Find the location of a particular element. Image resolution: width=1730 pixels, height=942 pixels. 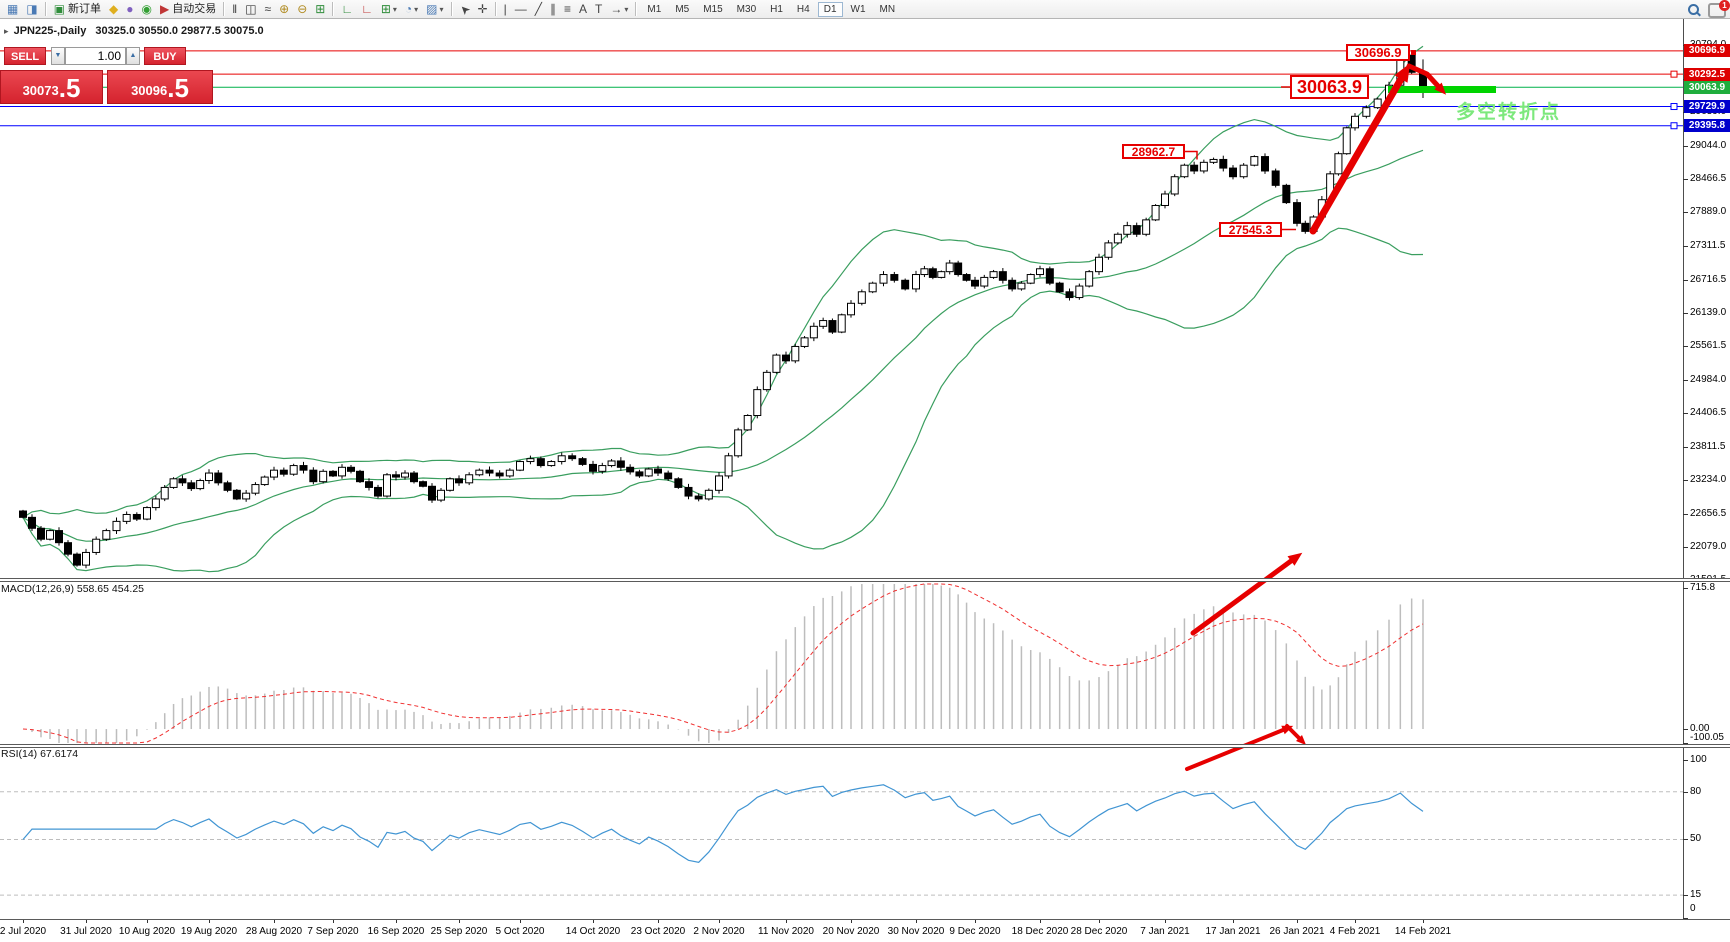

buy-price-pips: .5 is located at coordinates (178, 88).